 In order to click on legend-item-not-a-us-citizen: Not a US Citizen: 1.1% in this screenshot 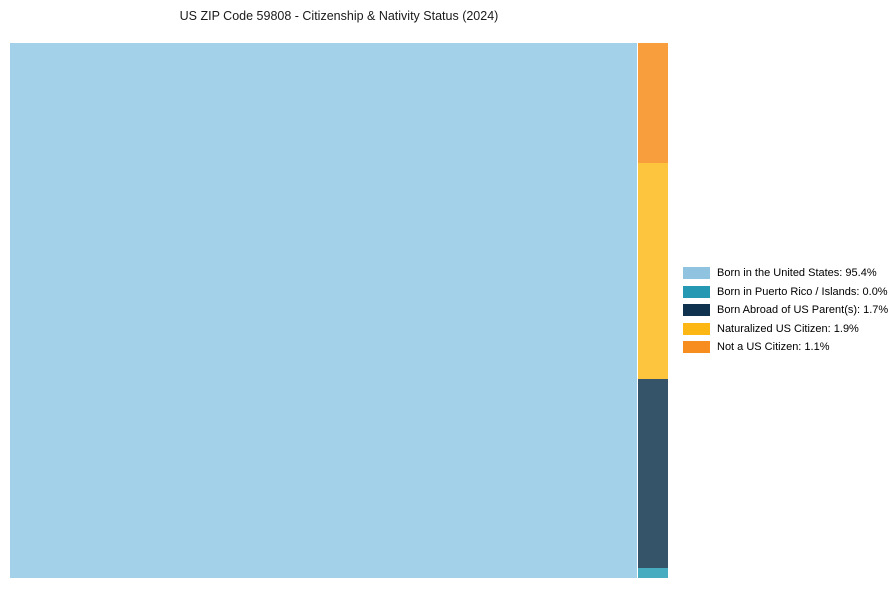, I will do `click(785, 347)`.